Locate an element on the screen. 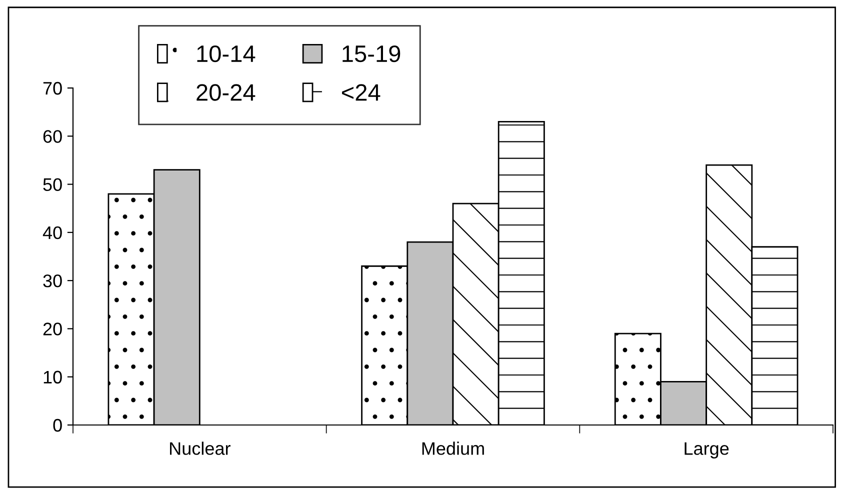 Image resolution: width=848 pixels, height=492 pixels. y-tick-label: 70 is located at coordinates (52, 88).